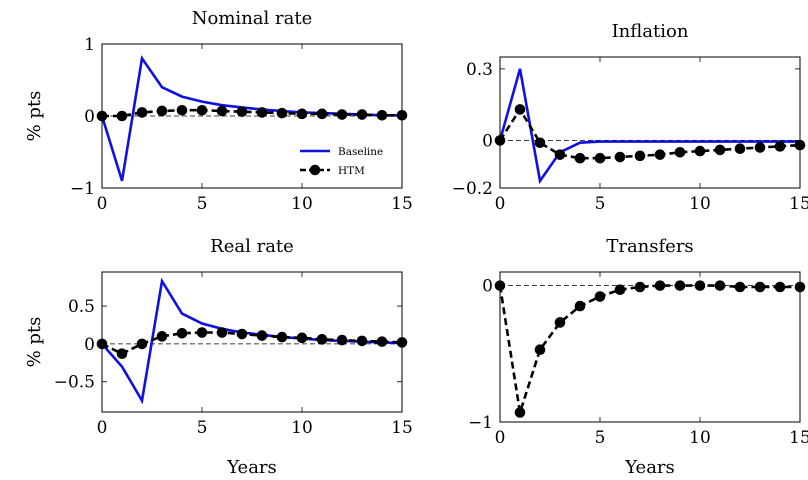 Image resolution: width=808 pixels, height=480 pixels. I want to click on legend-label-htm: HTM, so click(351, 171).